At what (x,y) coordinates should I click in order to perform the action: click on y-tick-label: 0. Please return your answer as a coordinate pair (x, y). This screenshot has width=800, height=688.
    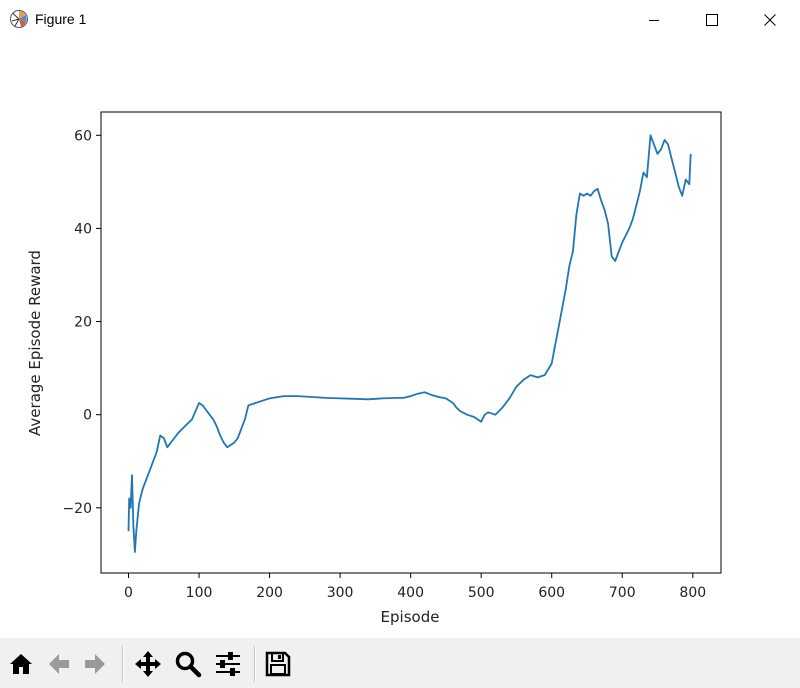
    Looking at the image, I should click on (87, 416).